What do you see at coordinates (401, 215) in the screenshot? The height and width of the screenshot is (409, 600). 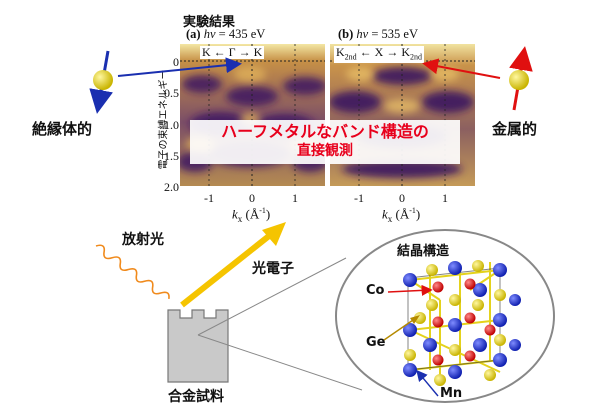 I see `x-axis-label-b: kx (Å-1)` at bounding box center [401, 215].